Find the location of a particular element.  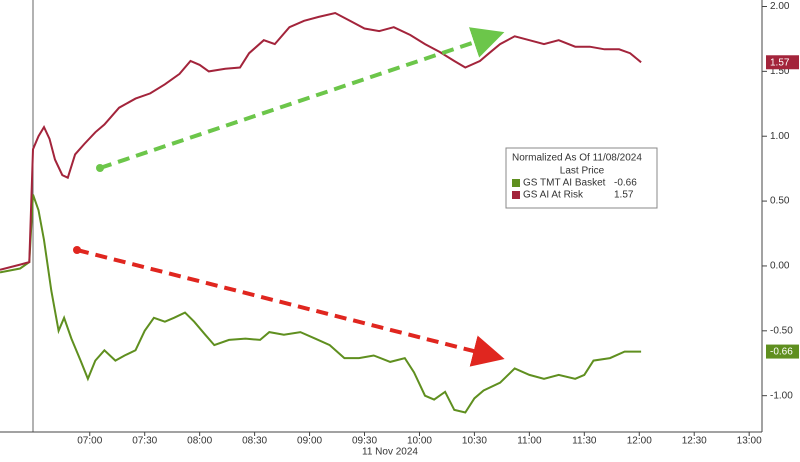

x-tick-label: 08:30 is located at coordinates (254, 441).